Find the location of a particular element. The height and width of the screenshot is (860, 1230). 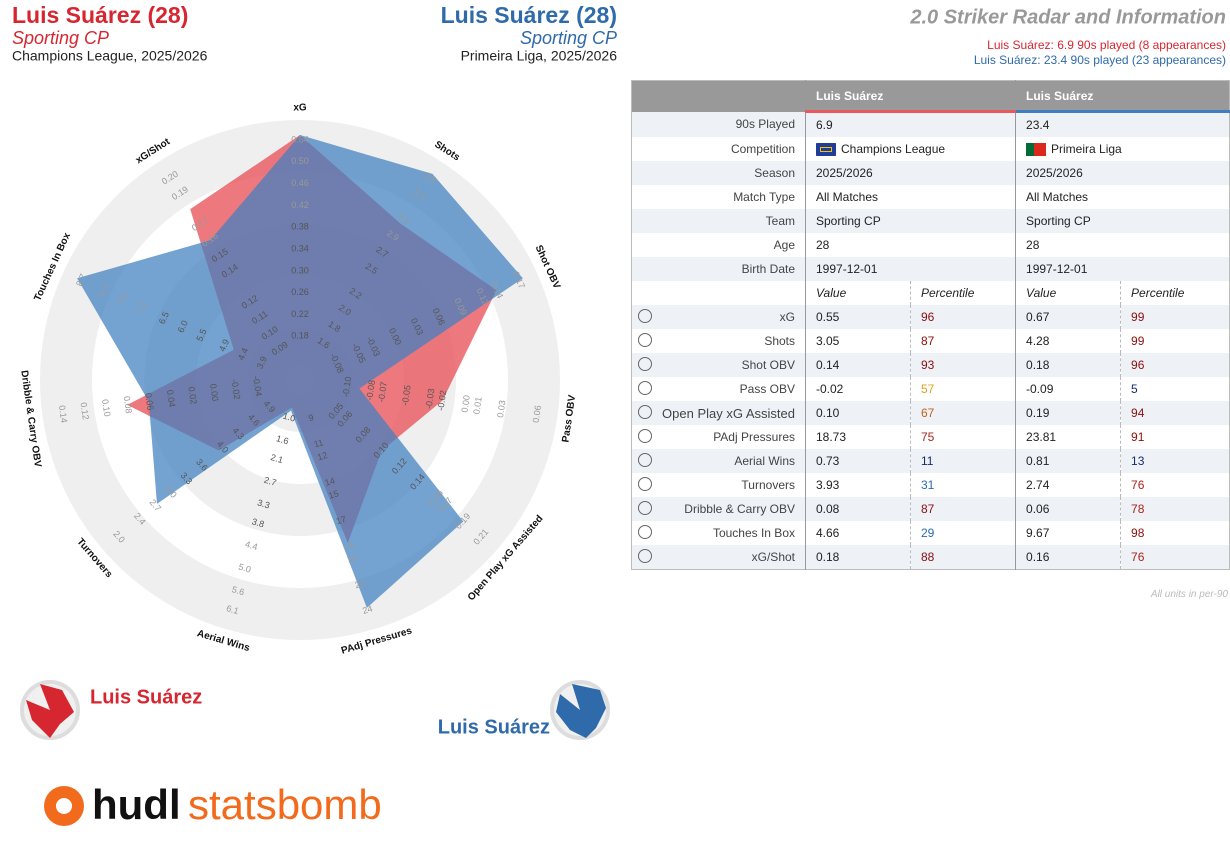

axis-tick-label: 4.4 is located at coordinates (243, 354).